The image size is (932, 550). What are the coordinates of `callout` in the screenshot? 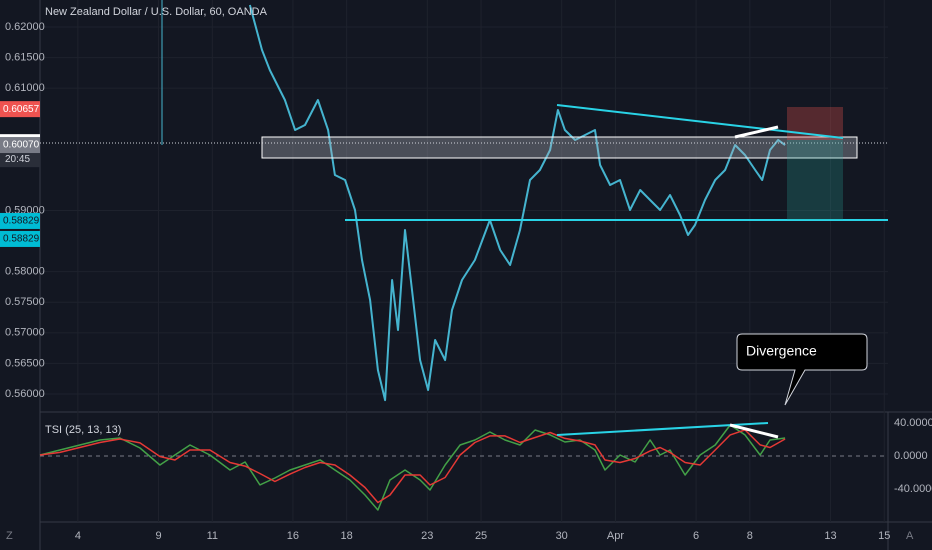 It's located at (802, 369).